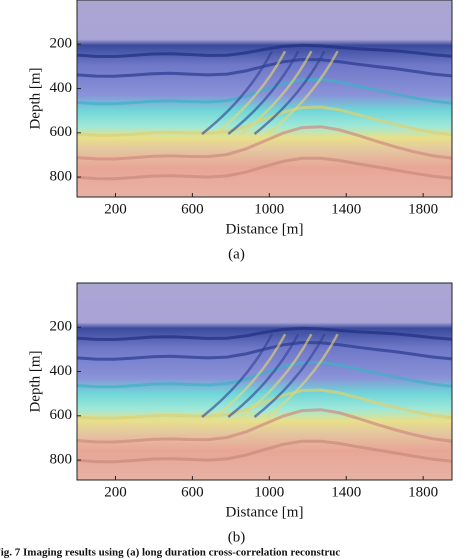  What do you see at coordinates (236, 254) in the screenshot?
I see `panel-label: (a)` at bounding box center [236, 254].